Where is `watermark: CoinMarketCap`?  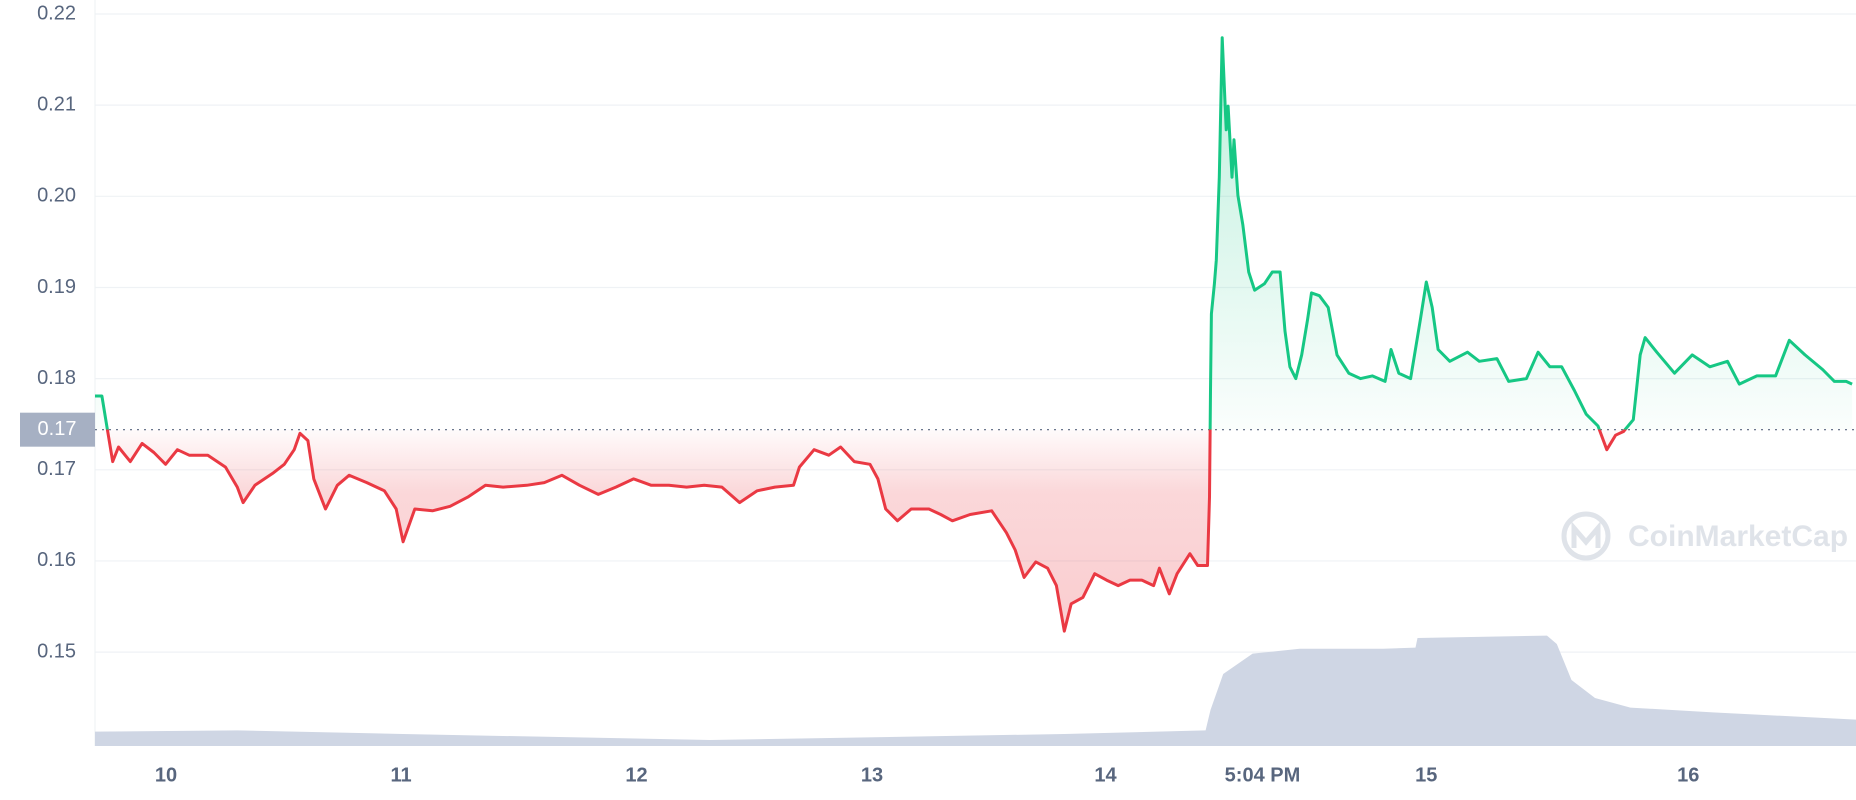 watermark: CoinMarketCap is located at coordinates (1704, 536).